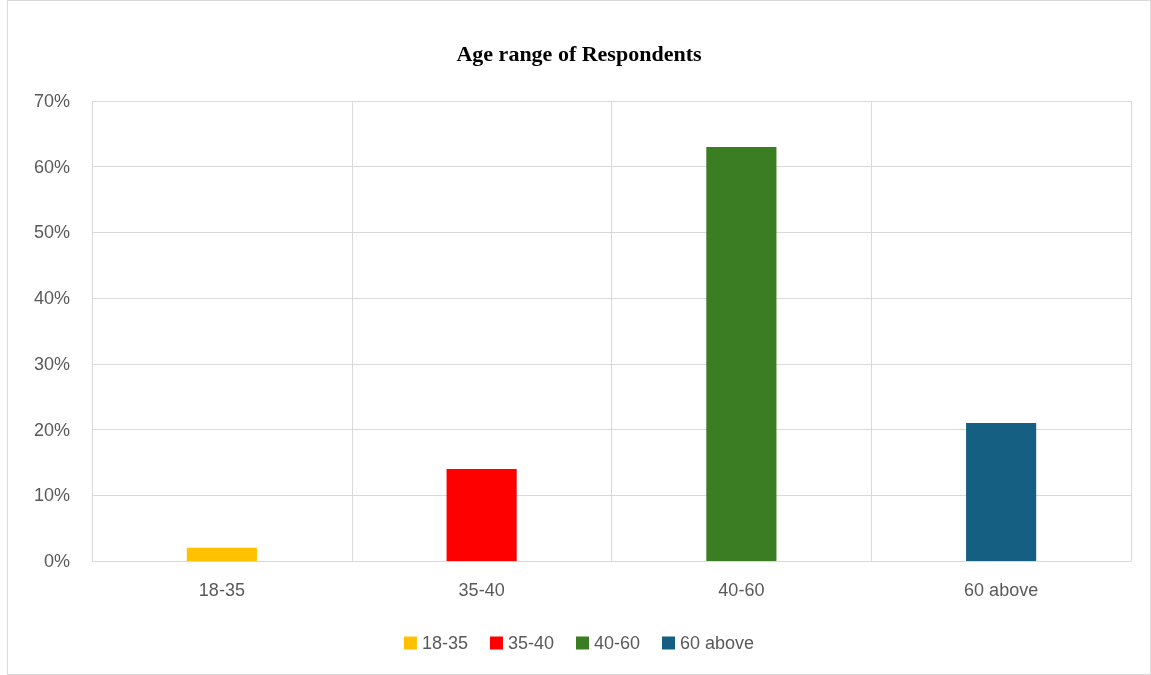  What do you see at coordinates (56, 561) in the screenshot?
I see `y-tick-label: 0%` at bounding box center [56, 561].